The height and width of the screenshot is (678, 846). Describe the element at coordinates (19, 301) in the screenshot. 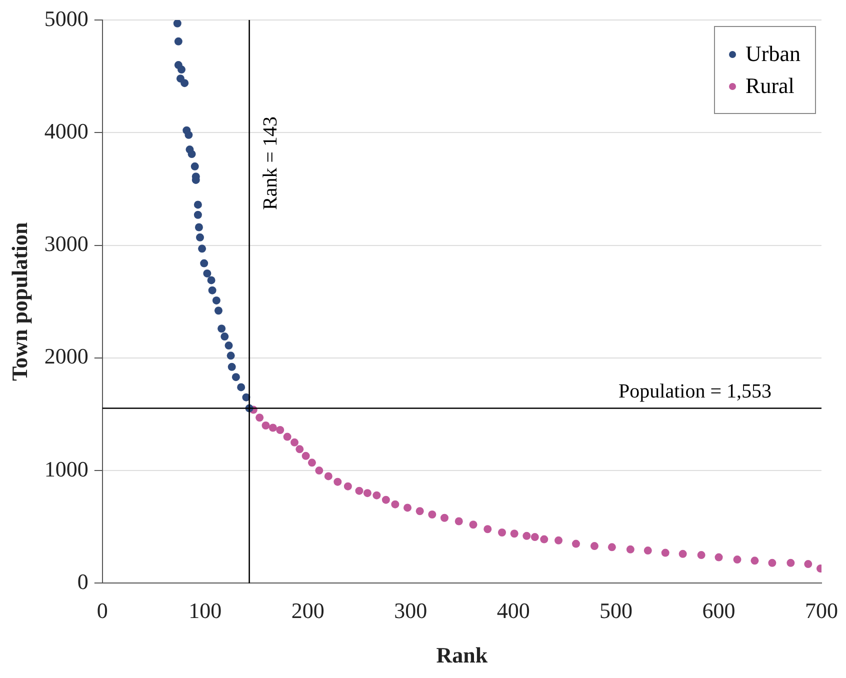

I see `y-axis-title: Town population` at that location.